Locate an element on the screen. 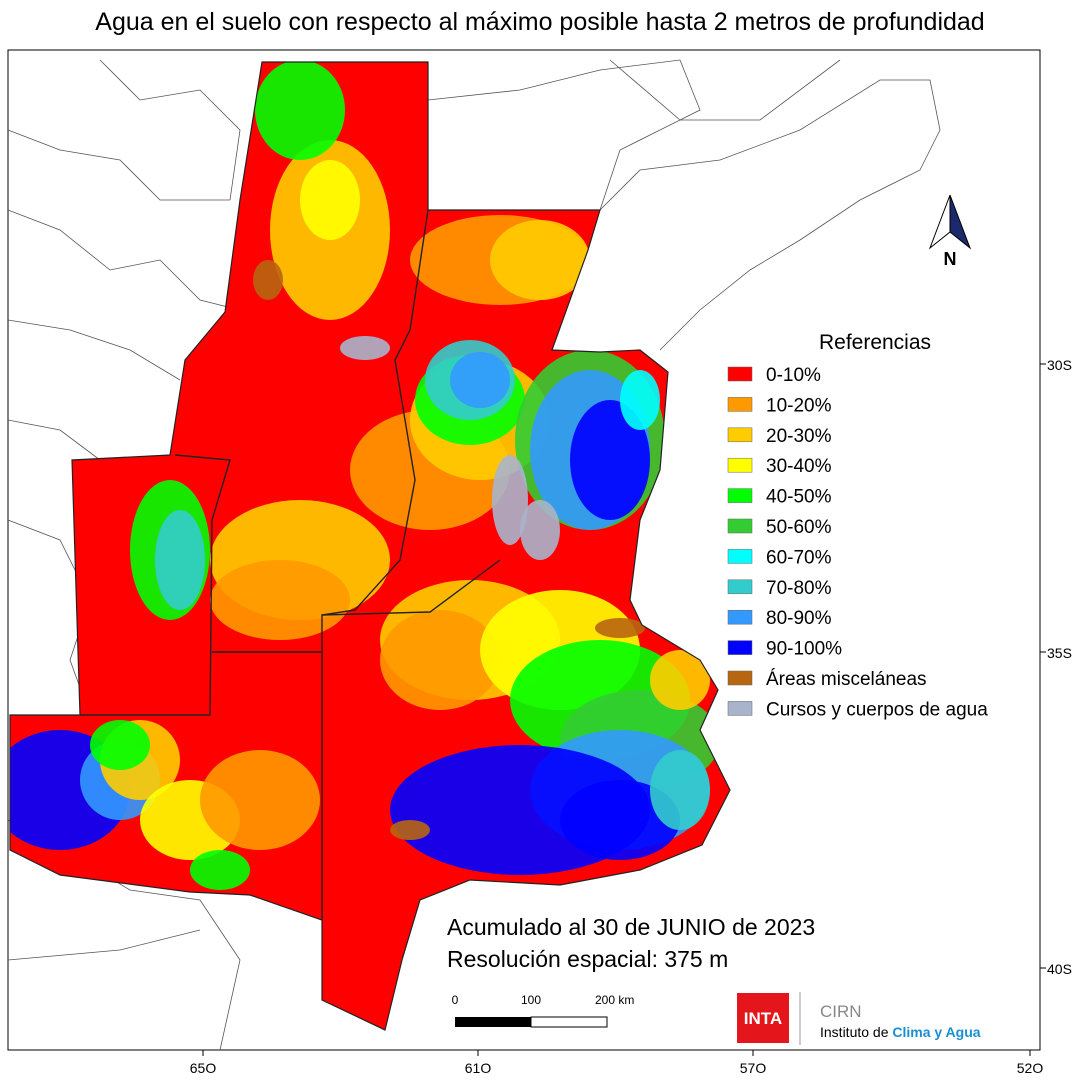  scale-bar: 0 100 200 km is located at coordinates (543, 1010).